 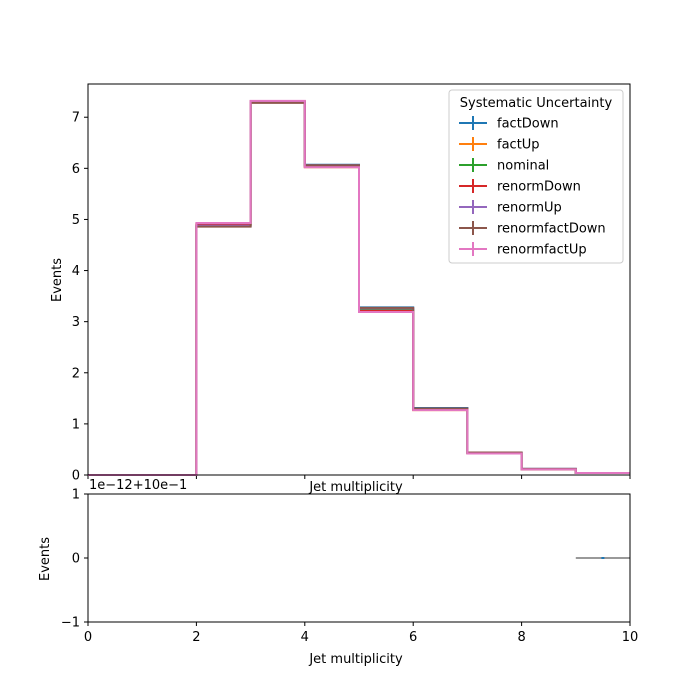 What do you see at coordinates (196, 637) in the screenshot?
I see `ratio-x-tick-label-1: 2` at bounding box center [196, 637].